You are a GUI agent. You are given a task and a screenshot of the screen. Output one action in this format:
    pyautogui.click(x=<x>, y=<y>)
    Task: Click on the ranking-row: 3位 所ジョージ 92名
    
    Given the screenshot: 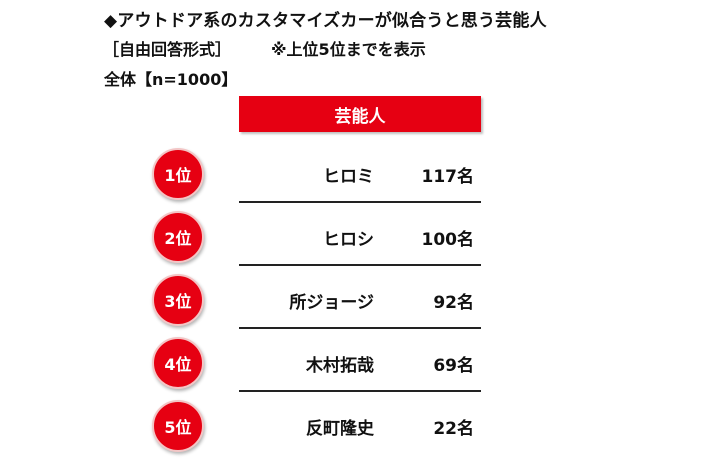 What is the action you would take?
    pyautogui.click(x=355, y=300)
    